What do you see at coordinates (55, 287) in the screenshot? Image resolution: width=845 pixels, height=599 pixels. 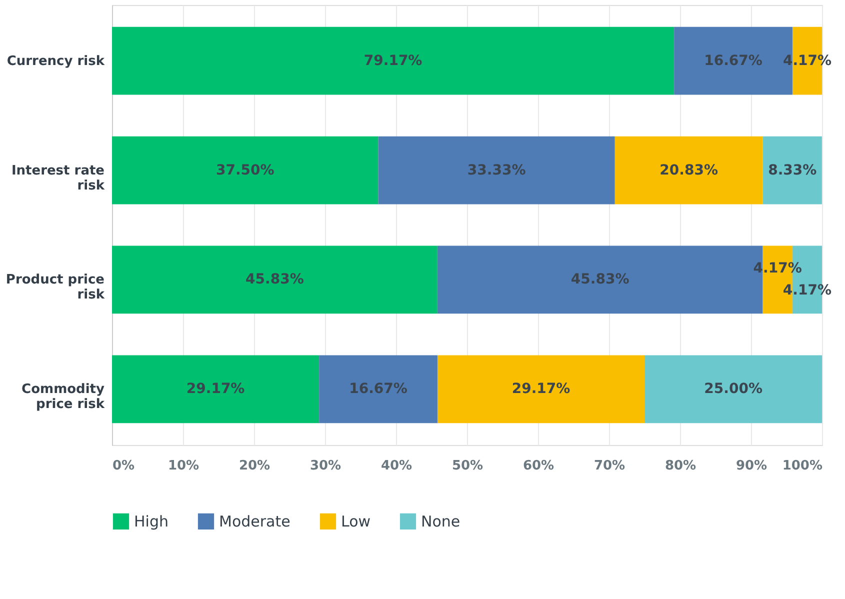 I see `y-tick-label: Product price risk` at bounding box center [55, 287].